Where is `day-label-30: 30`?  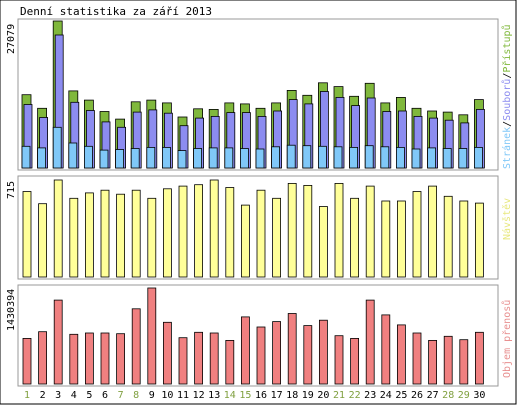
day-label-30: 30 is located at coordinates (479, 395).